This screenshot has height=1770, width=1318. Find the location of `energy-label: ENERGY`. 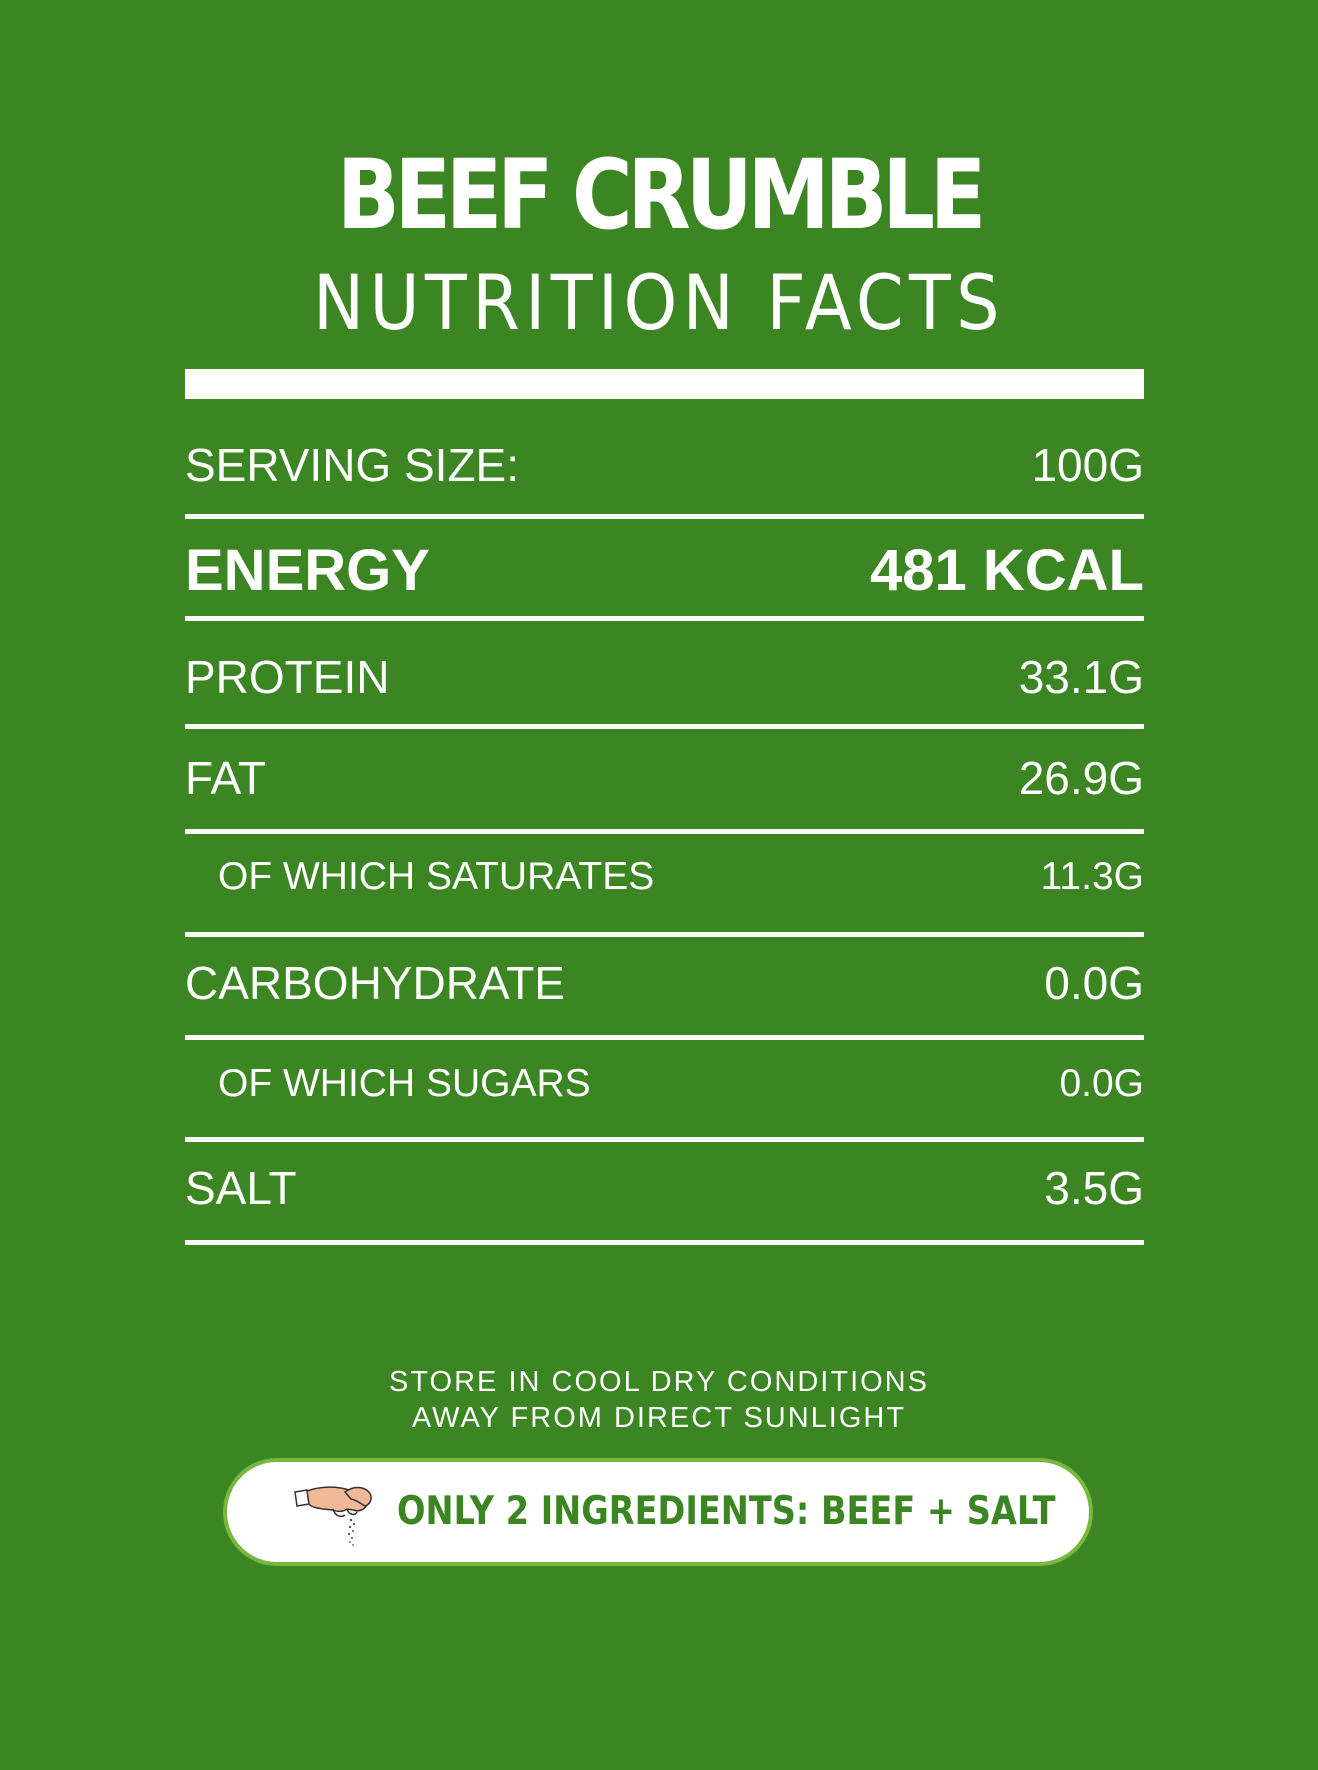

energy-label: ENERGY is located at coordinates (307, 570).